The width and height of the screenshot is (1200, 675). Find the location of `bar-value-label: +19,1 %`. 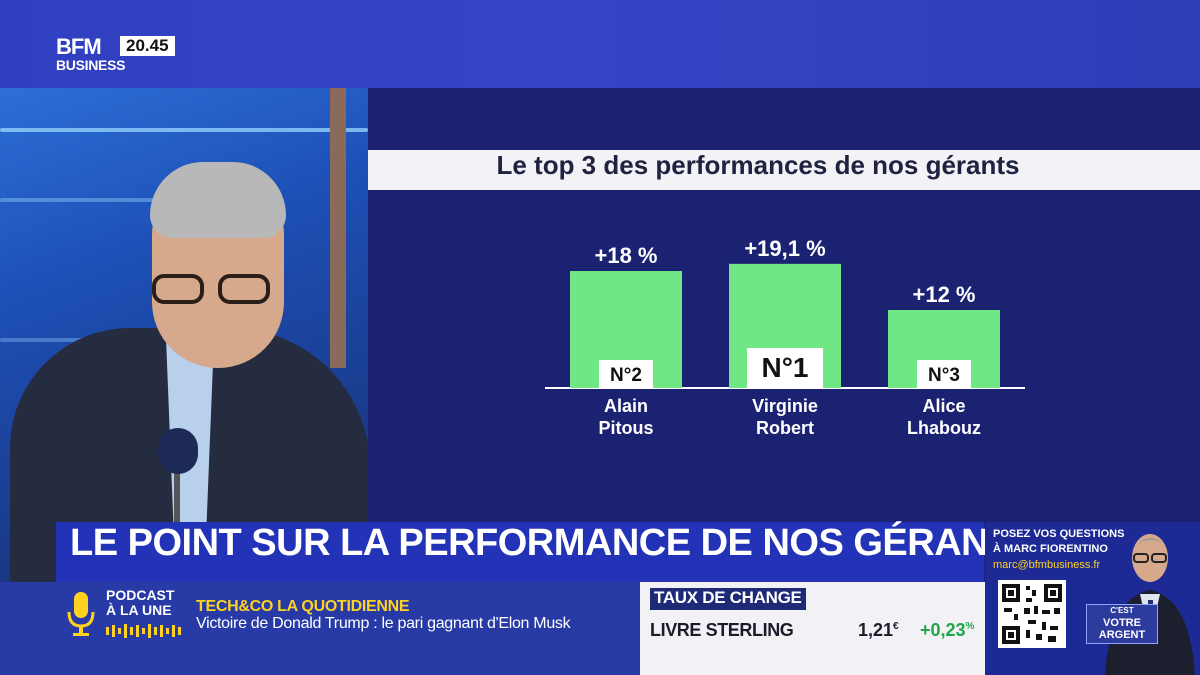

bar-value-label: +19,1 % is located at coordinates (784, 248).